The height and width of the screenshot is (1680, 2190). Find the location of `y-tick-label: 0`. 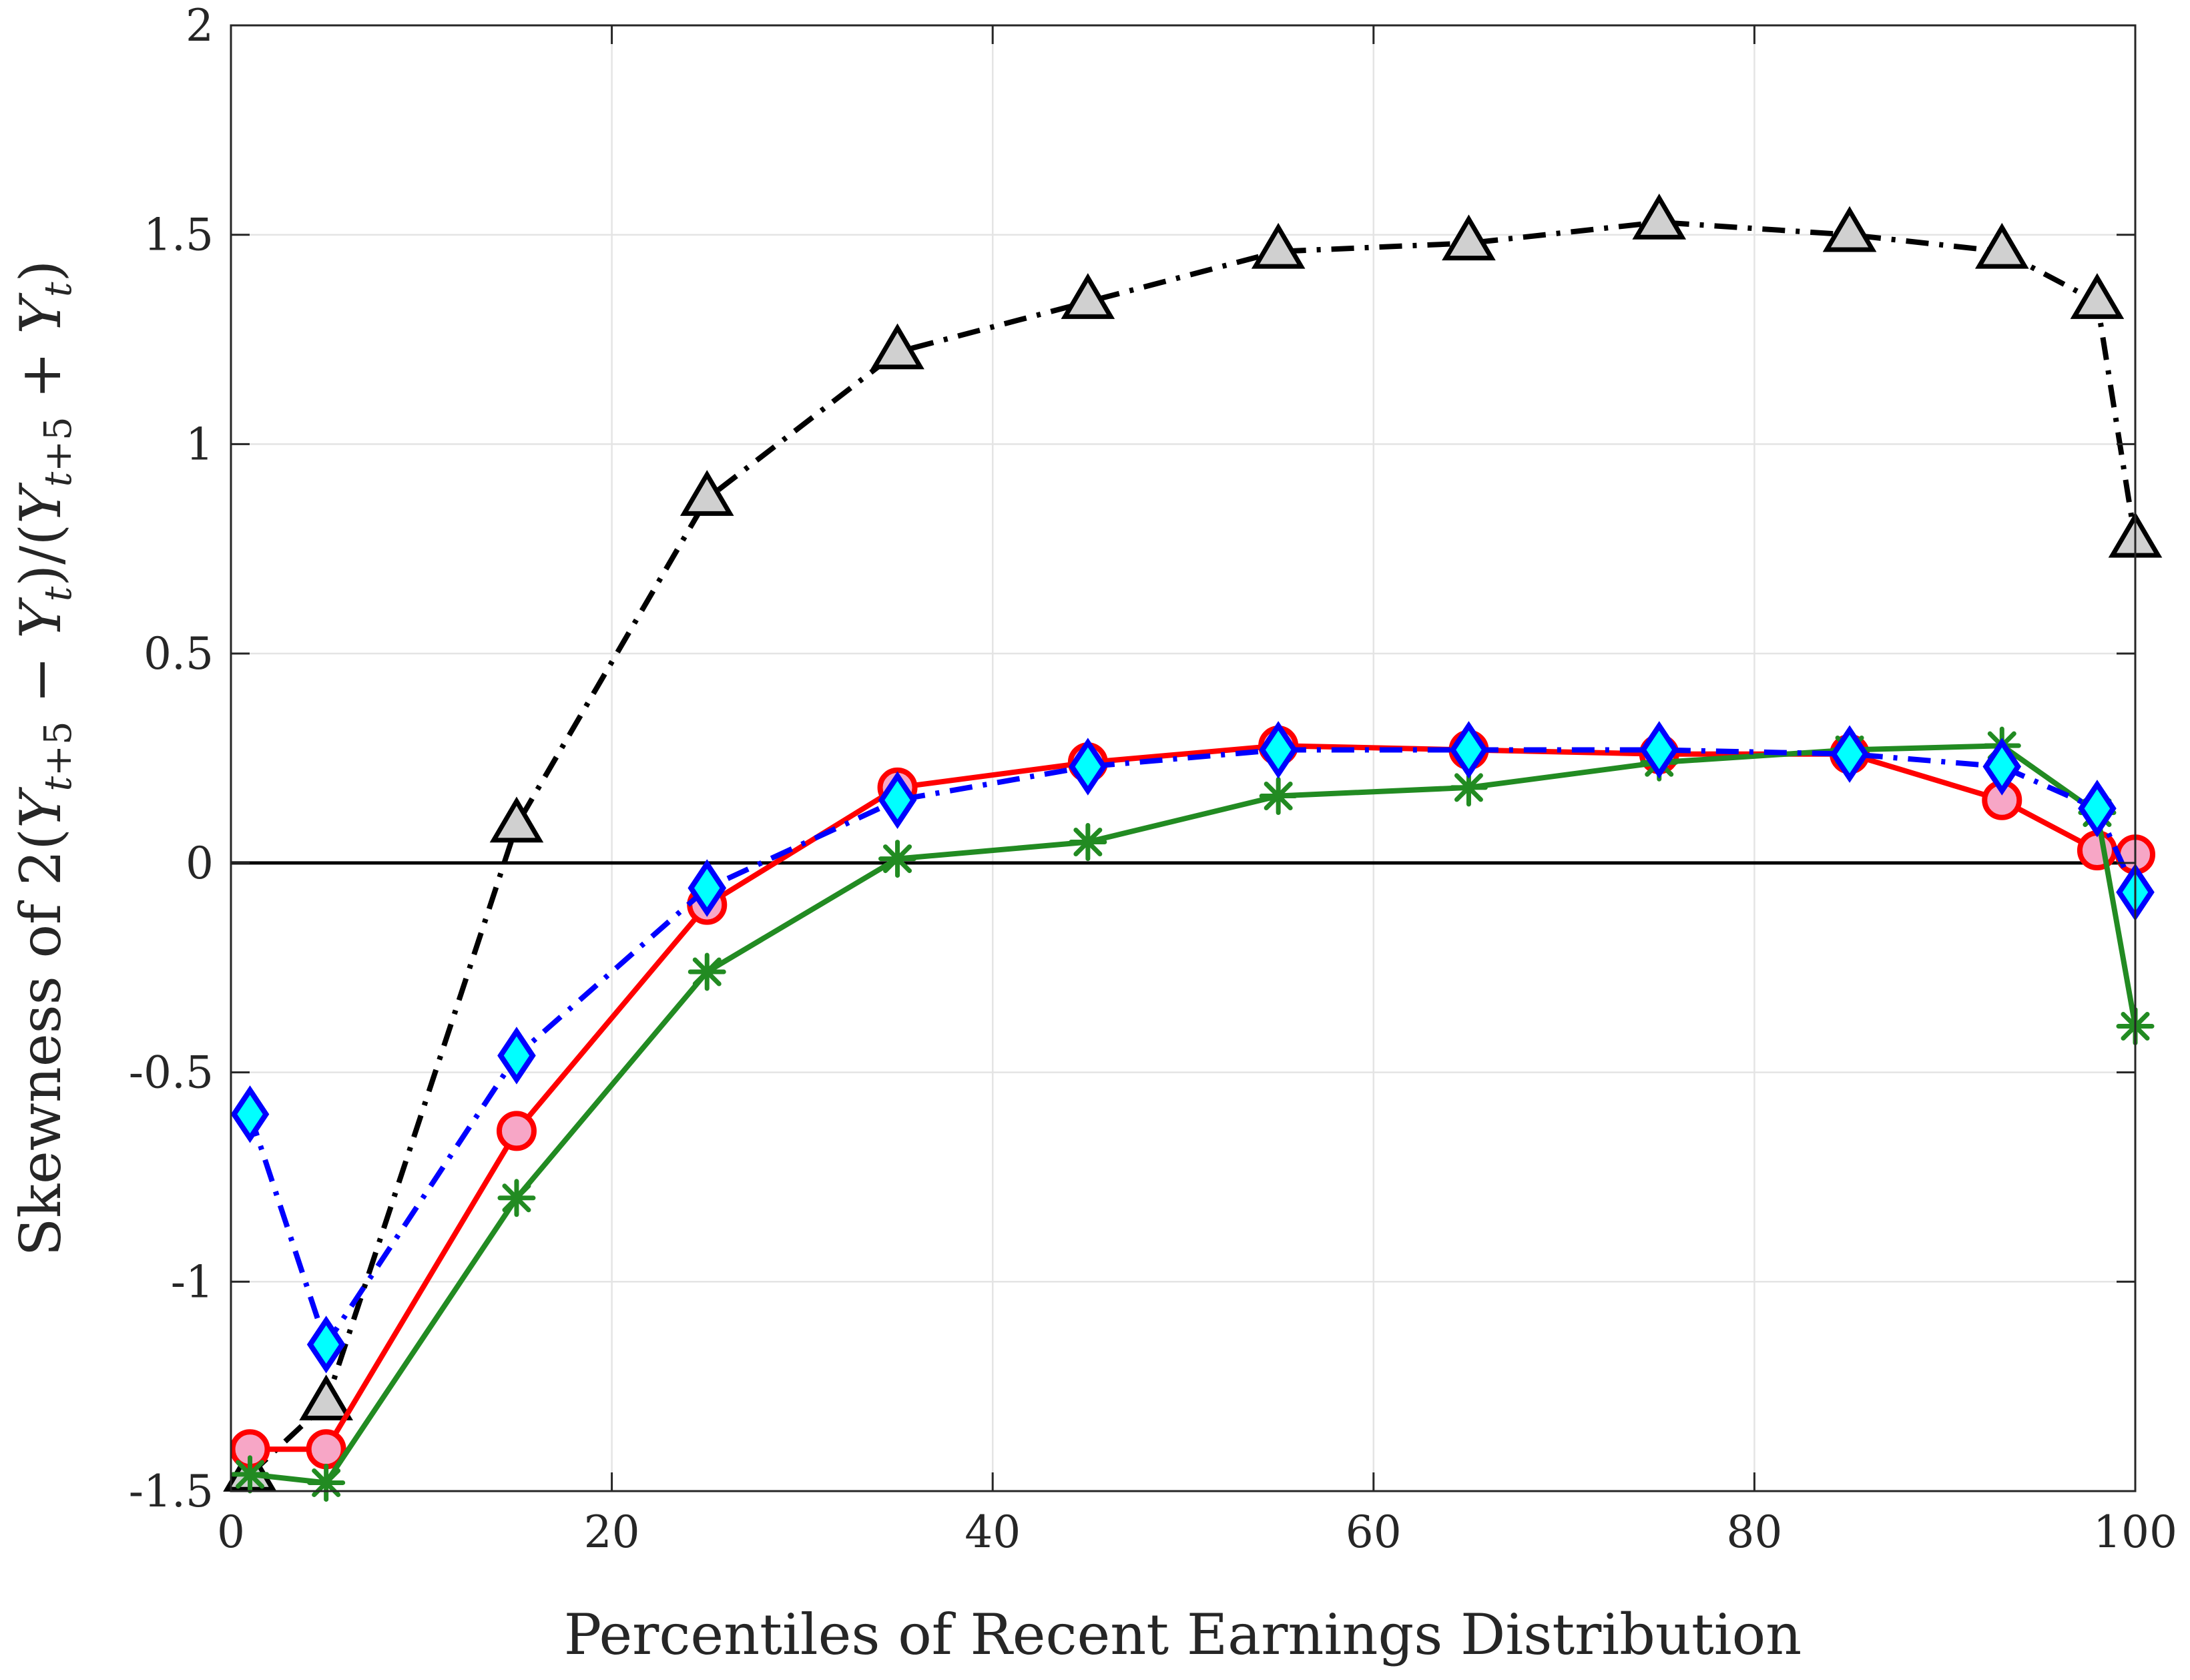

y-tick-label: 0 is located at coordinates (200, 863).